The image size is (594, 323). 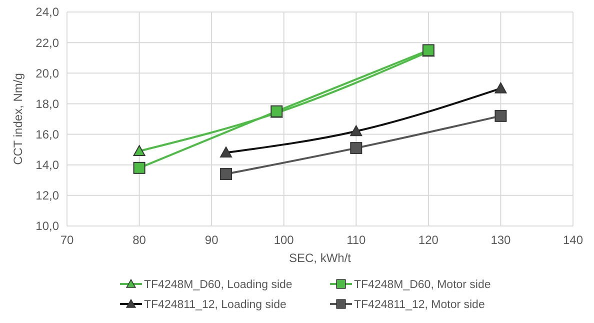 I want to click on y-tick-label: 12,0, so click(x=48, y=195).